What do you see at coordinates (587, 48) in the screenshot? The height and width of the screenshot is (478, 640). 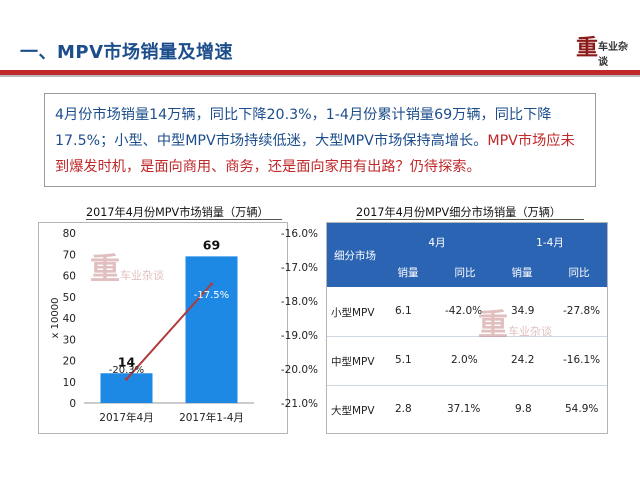 I see `logo-glyph: 重` at bounding box center [587, 48].